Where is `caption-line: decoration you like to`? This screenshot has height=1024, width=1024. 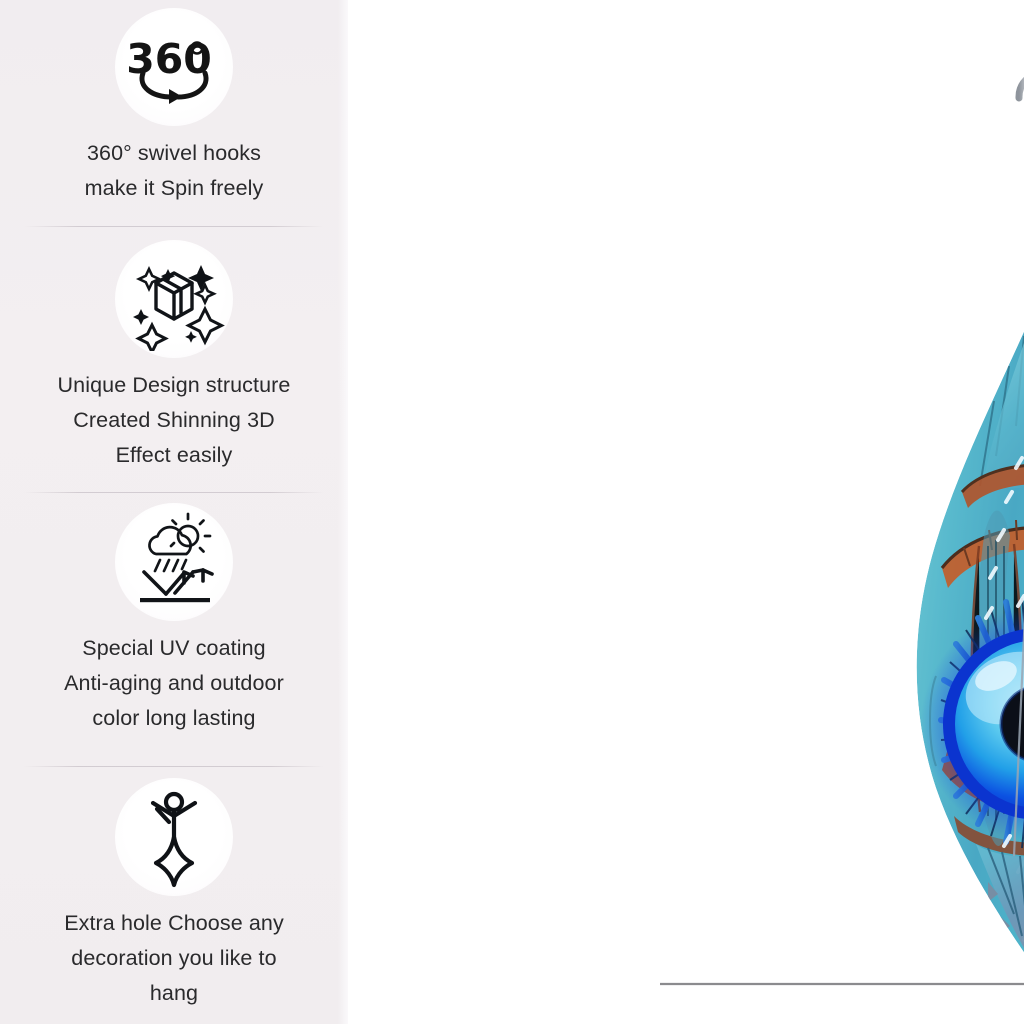
caption-line: decoration you like to is located at coordinates (174, 958).